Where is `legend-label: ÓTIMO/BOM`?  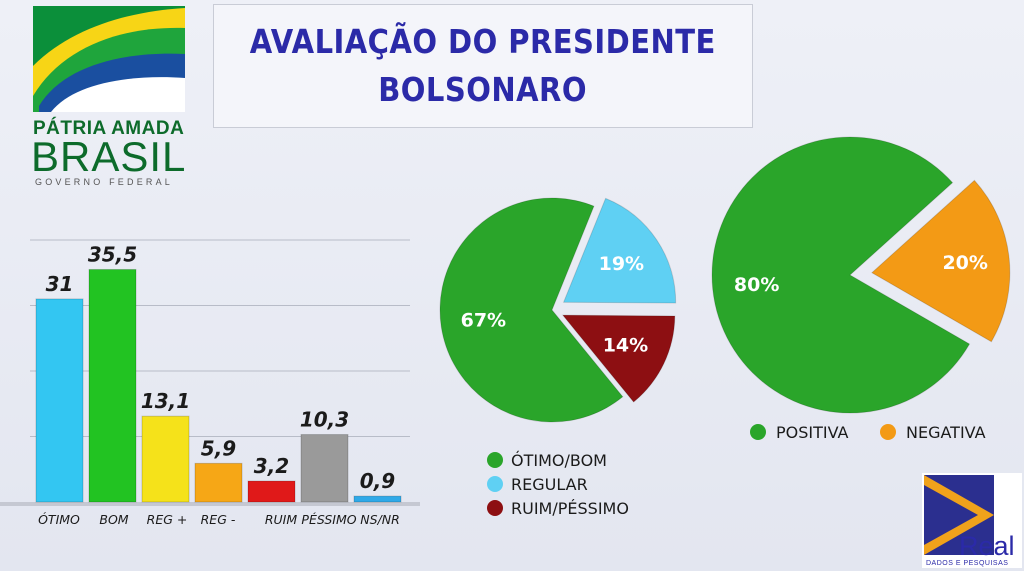 legend-label: ÓTIMO/BOM is located at coordinates (559, 460).